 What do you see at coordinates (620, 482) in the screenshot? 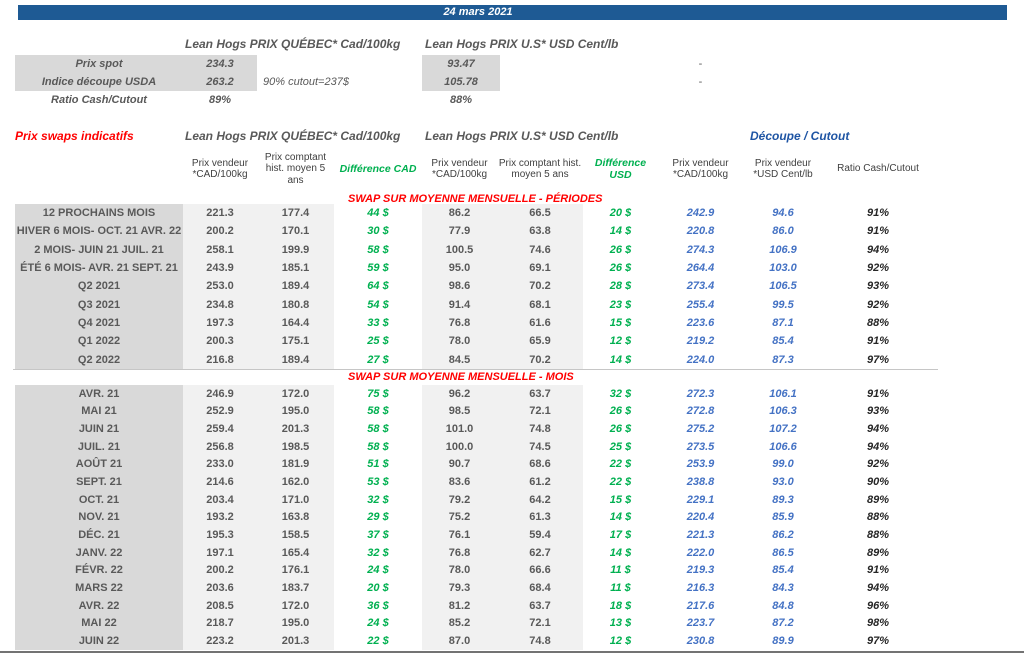
I see `difference-usd-cell: 22 $` at bounding box center [620, 482].